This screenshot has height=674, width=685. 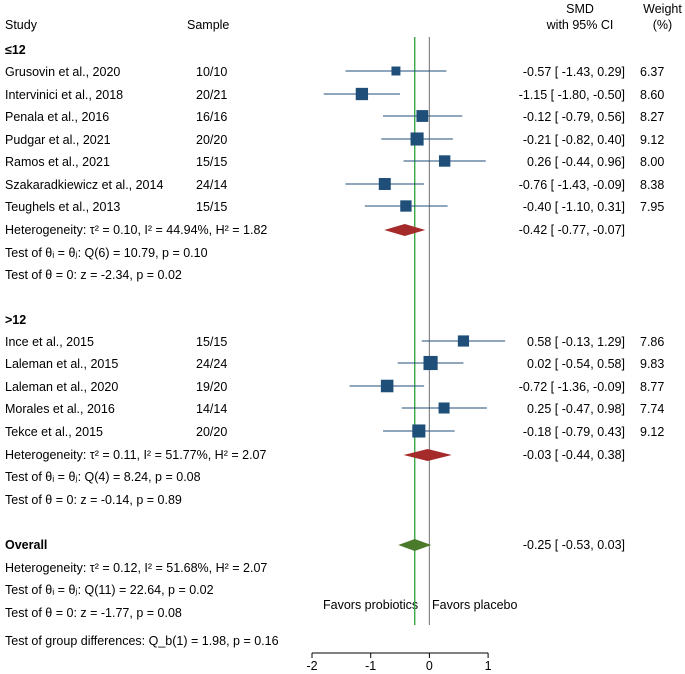 I want to click on header-study: Study, so click(x=21, y=25).